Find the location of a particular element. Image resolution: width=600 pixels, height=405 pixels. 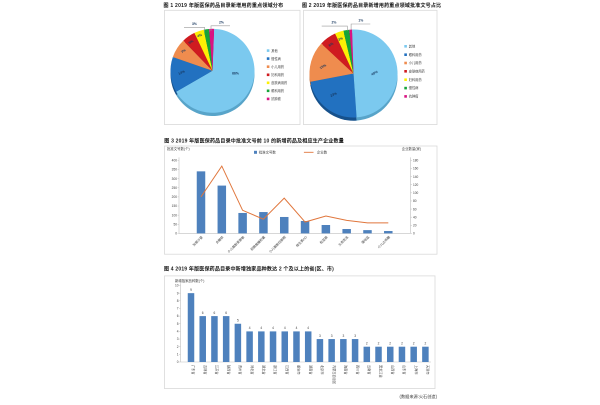

svg-text: 180 is located at coordinates (416, 161).